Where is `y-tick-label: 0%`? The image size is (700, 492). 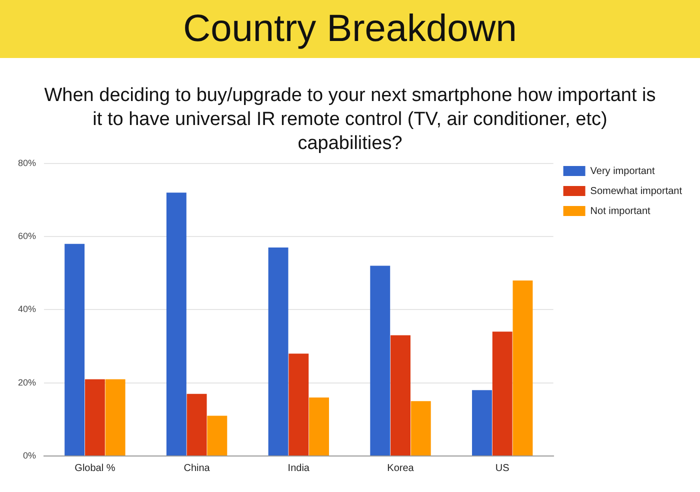 y-tick-label: 0% is located at coordinates (29, 455).